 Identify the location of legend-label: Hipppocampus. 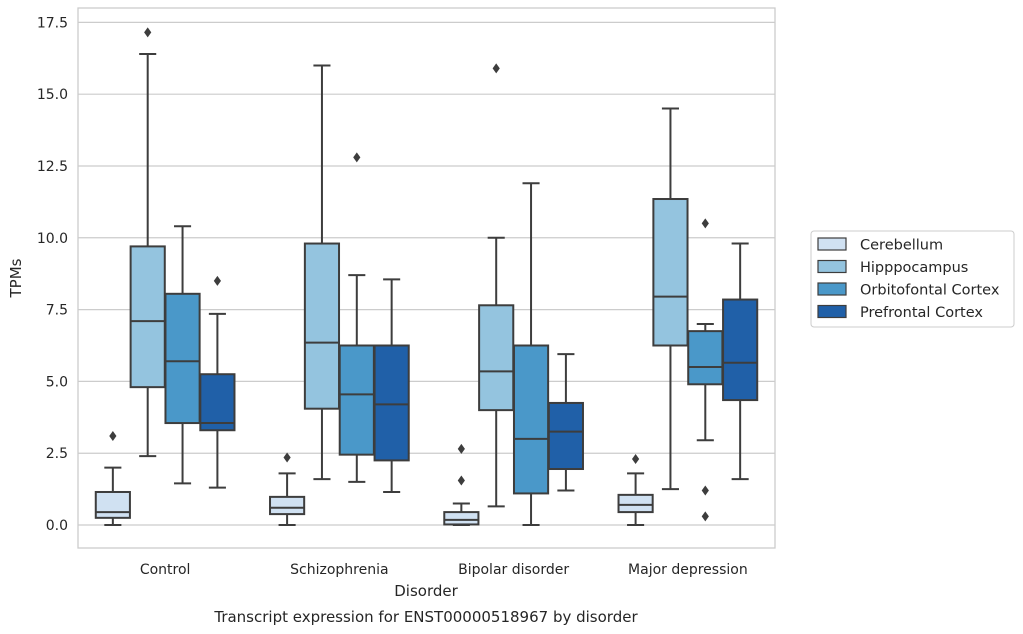
(914, 268).